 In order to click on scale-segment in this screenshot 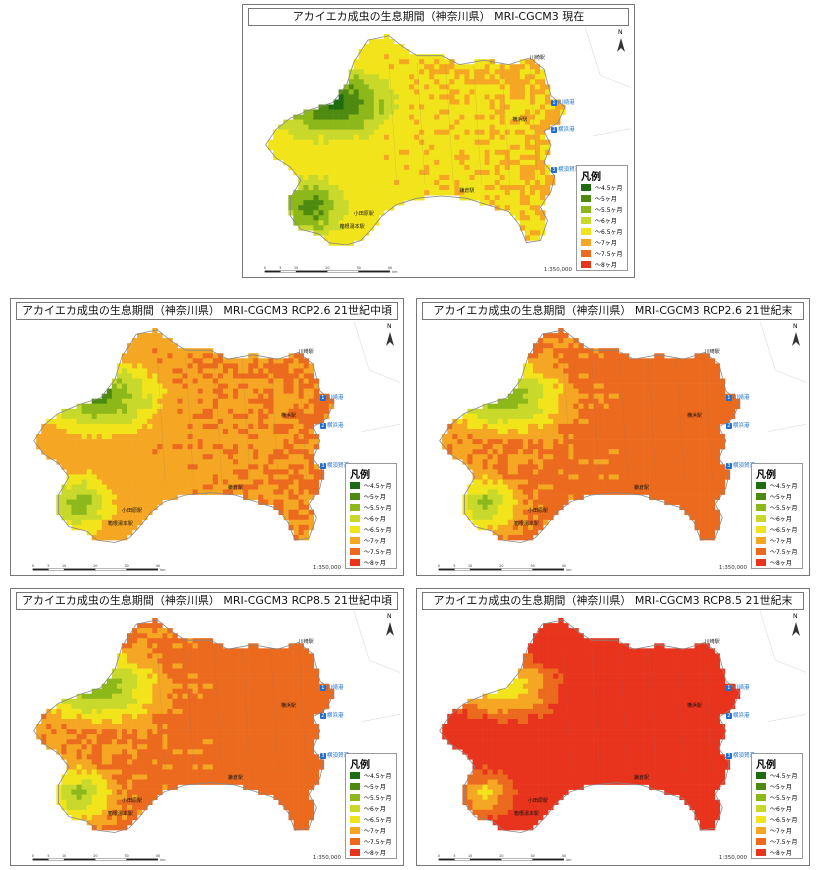, I will do `click(517, 569)`.